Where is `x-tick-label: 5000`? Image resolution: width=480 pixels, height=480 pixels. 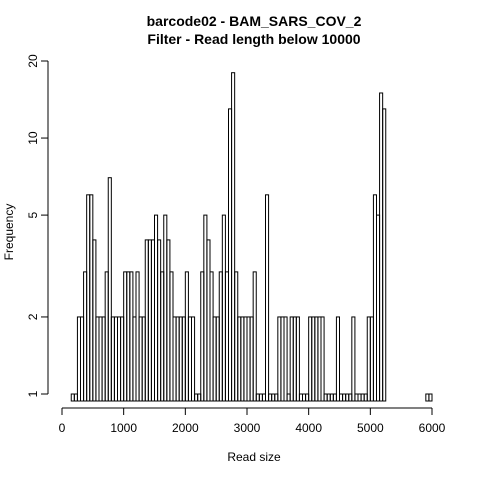
x-tick-label: 5000 is located at coordinates (370, 428).